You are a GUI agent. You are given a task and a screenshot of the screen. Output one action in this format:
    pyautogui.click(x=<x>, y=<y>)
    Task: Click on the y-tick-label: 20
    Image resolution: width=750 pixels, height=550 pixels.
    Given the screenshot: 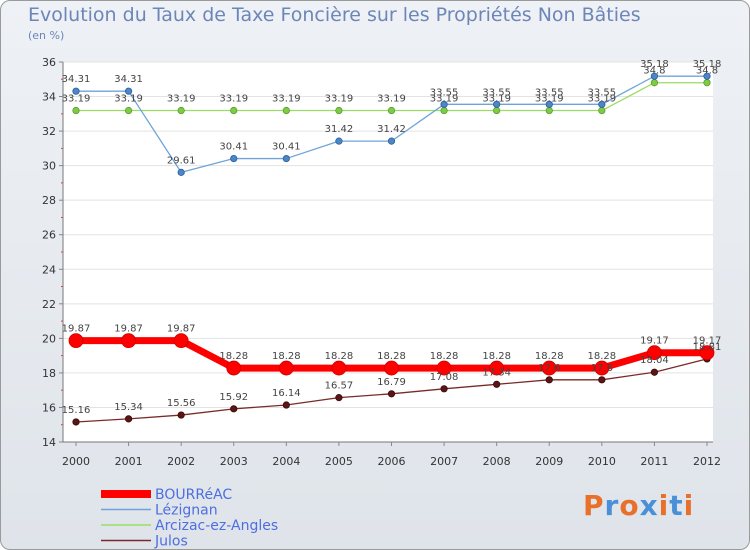 What is the action you would take?
    pyautogui.click(x=49, y=338)
    